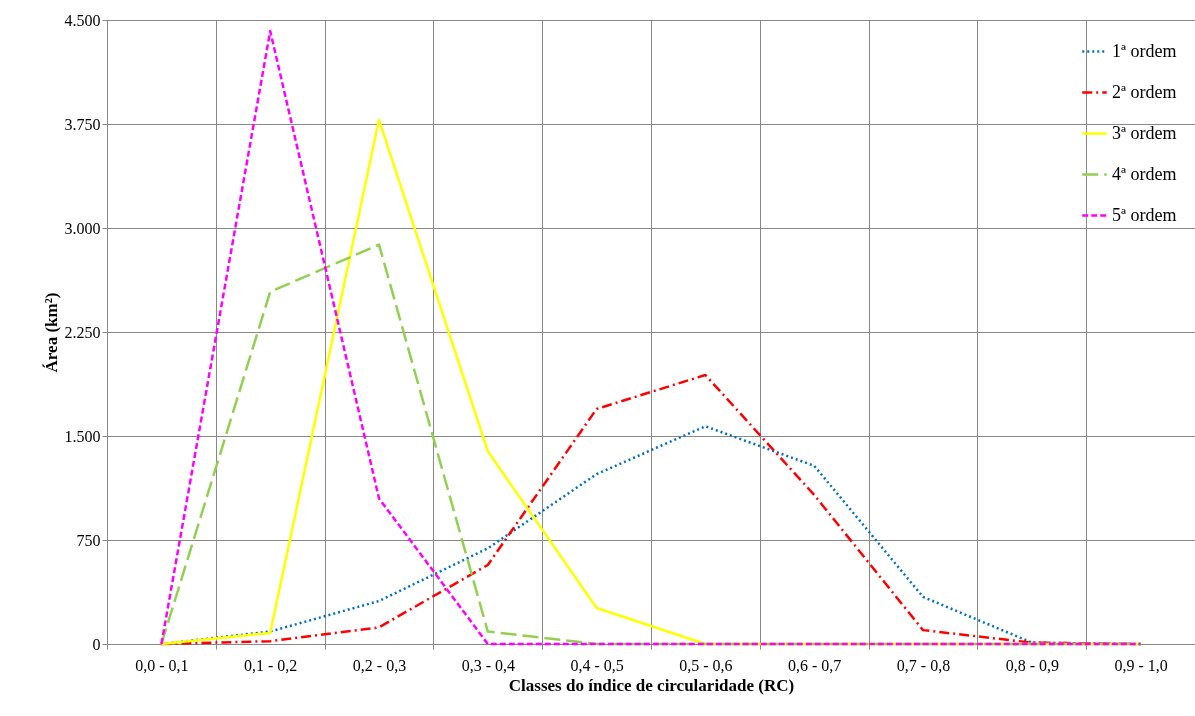  What do you see at coordinates (1032, 665) in the screenshot?
I see `x-tick-label: 0,8 - 0,9` at bounding box center [1032, 665].